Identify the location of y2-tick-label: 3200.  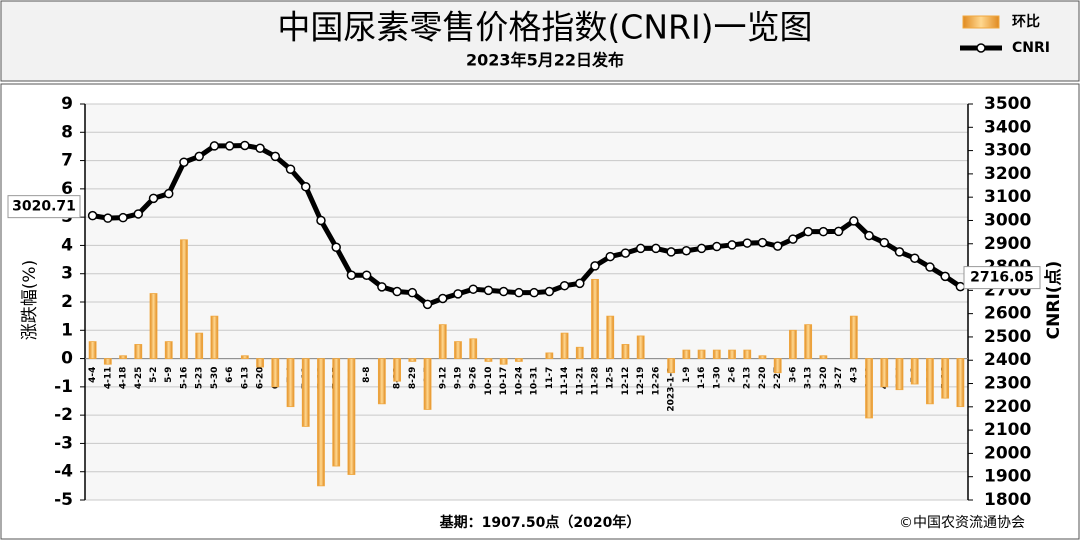
(1007, 174).